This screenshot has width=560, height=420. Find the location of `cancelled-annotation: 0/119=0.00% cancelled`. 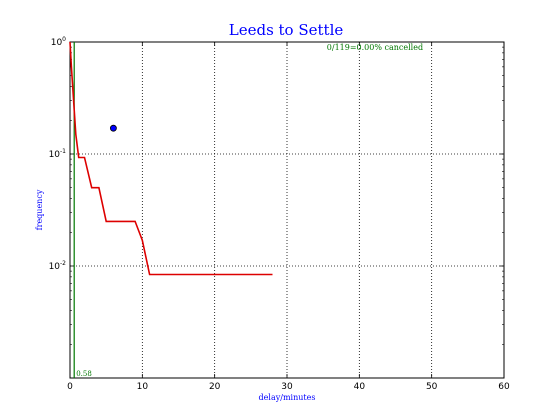

cancelled-annotation: 0/119=0.00% cancelled is located at coordinates (375, 47).